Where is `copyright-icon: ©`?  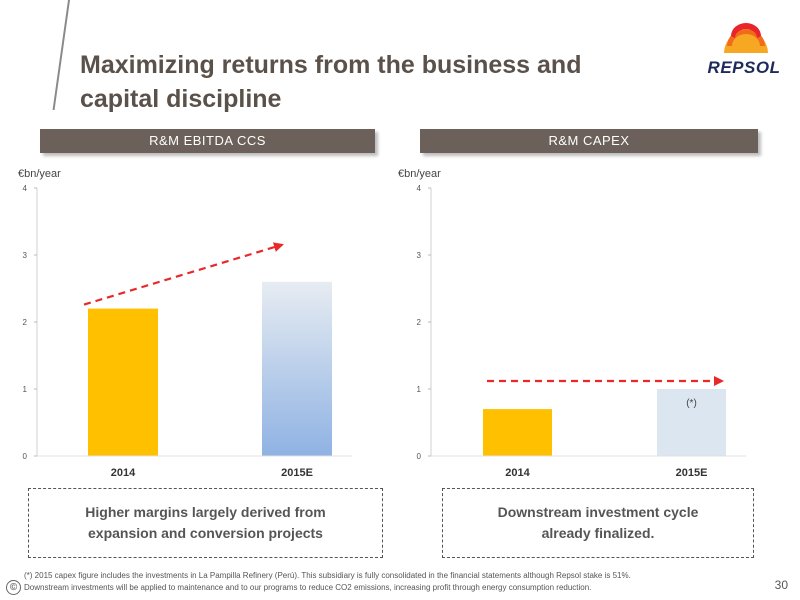
copyright-icon: © is located at coordinates (13, 587).